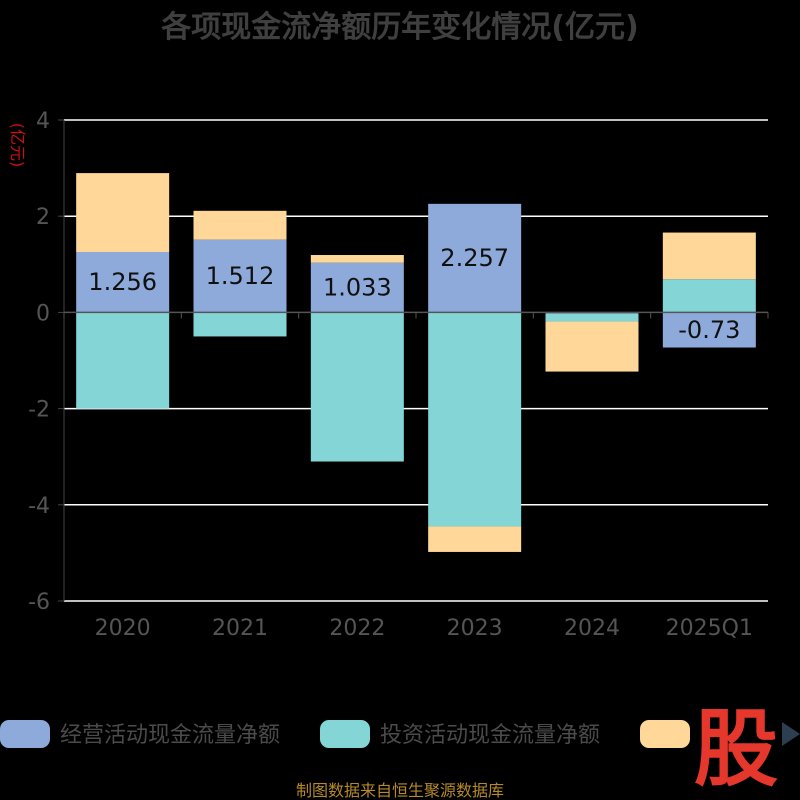 The height and width of the screenshot is (800, 800). What do you see at coordinates (490, 735) in the screenshot?
I see `legend-label-2: 投资活动现金流量净额` at bounding box center [490, 735].